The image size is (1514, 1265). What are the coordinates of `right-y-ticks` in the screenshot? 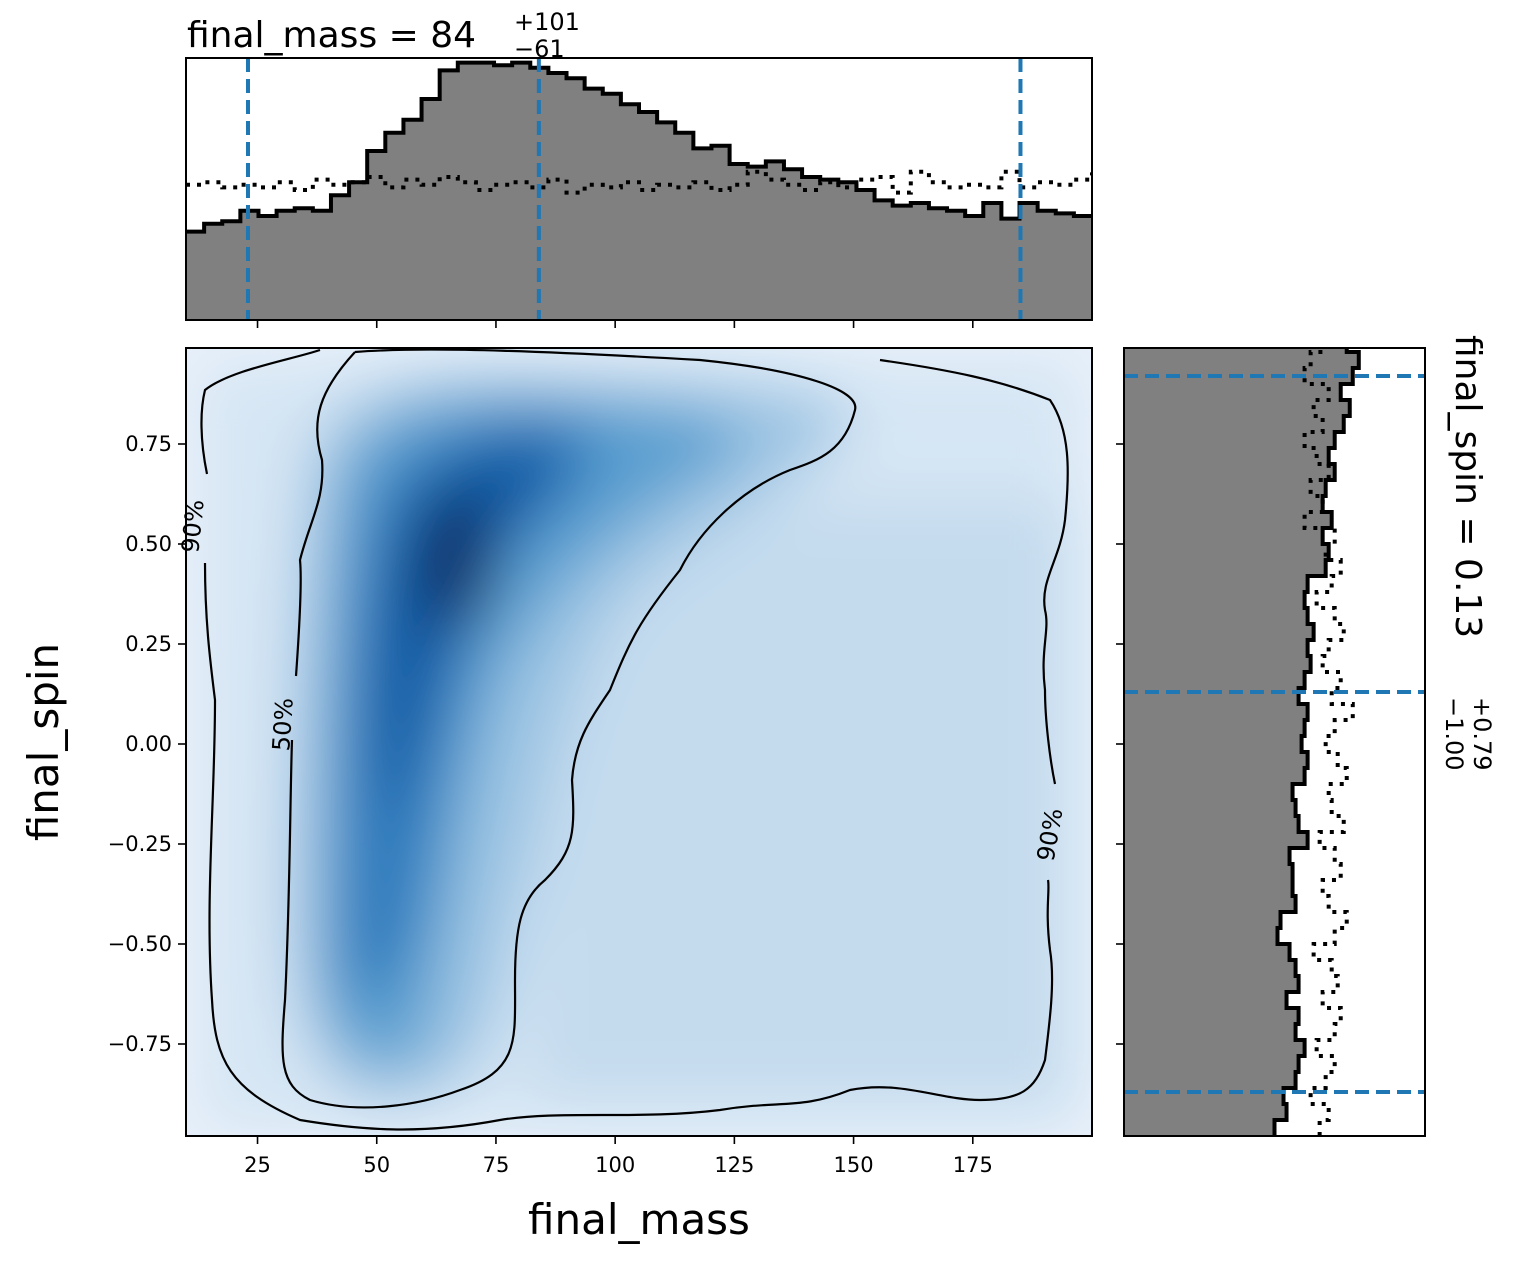 It's located at (1120, 744).